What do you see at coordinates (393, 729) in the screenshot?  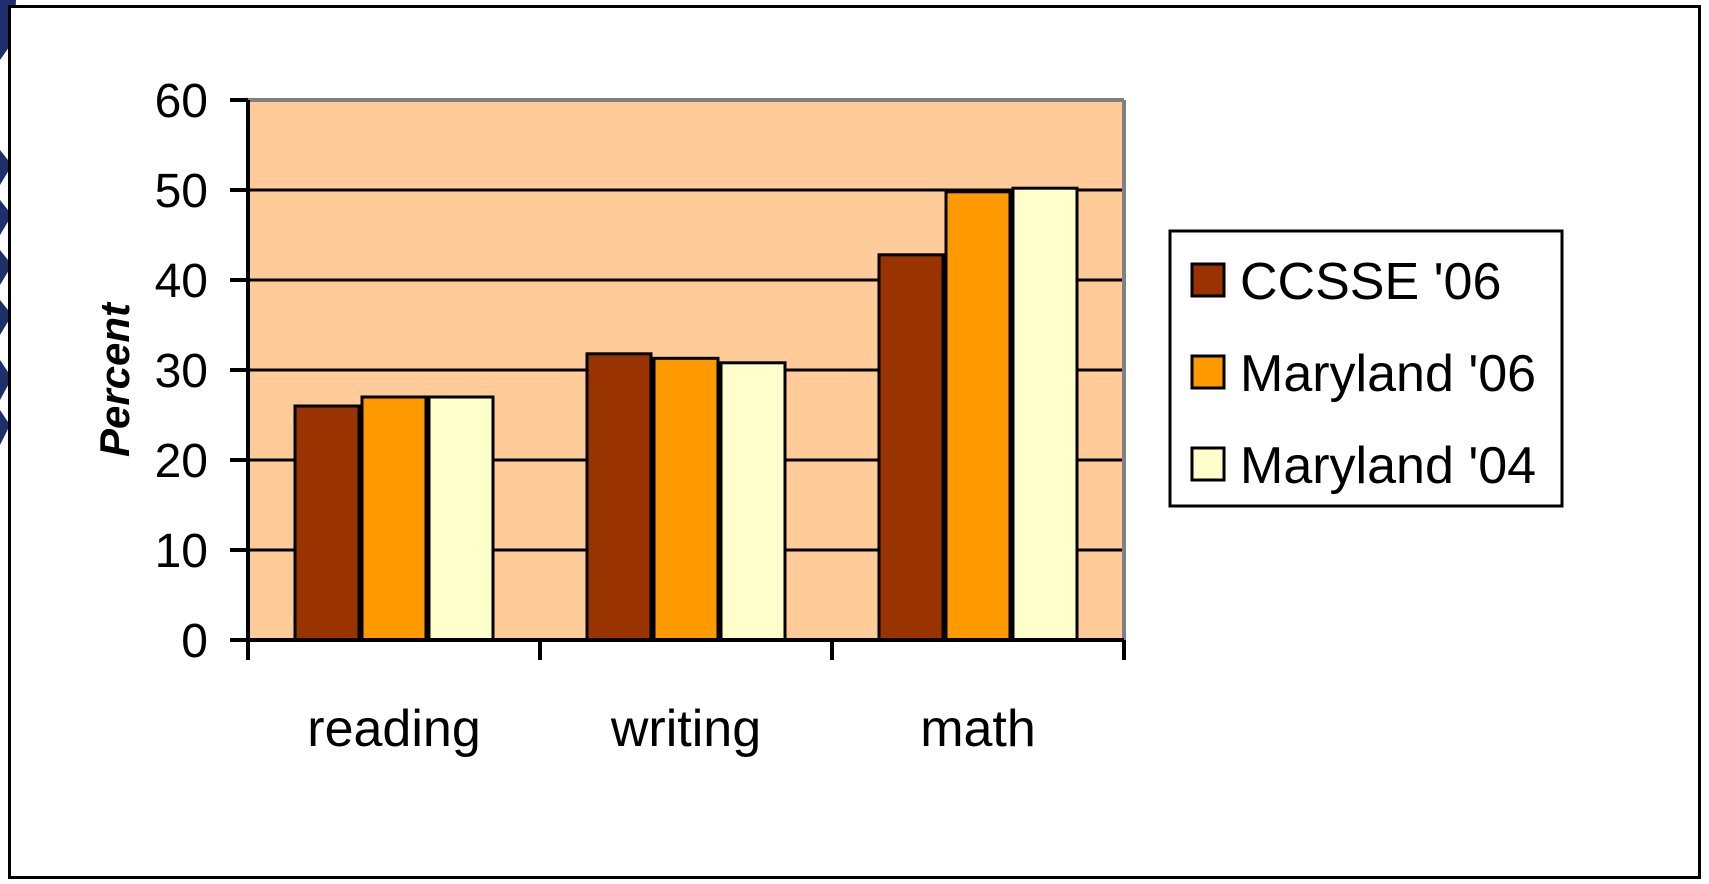 I see `x-tick-label-reading: reading` at bounding box center [393, 729].